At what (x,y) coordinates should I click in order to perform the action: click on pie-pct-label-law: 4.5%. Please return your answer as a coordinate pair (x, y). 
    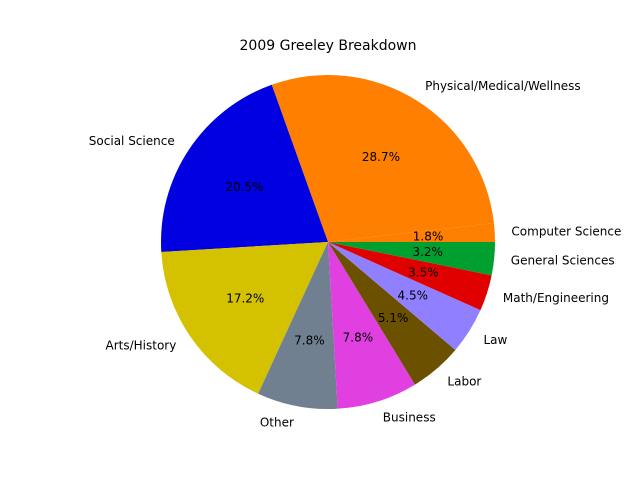
    Looking at the image, I should click on (413, 295).